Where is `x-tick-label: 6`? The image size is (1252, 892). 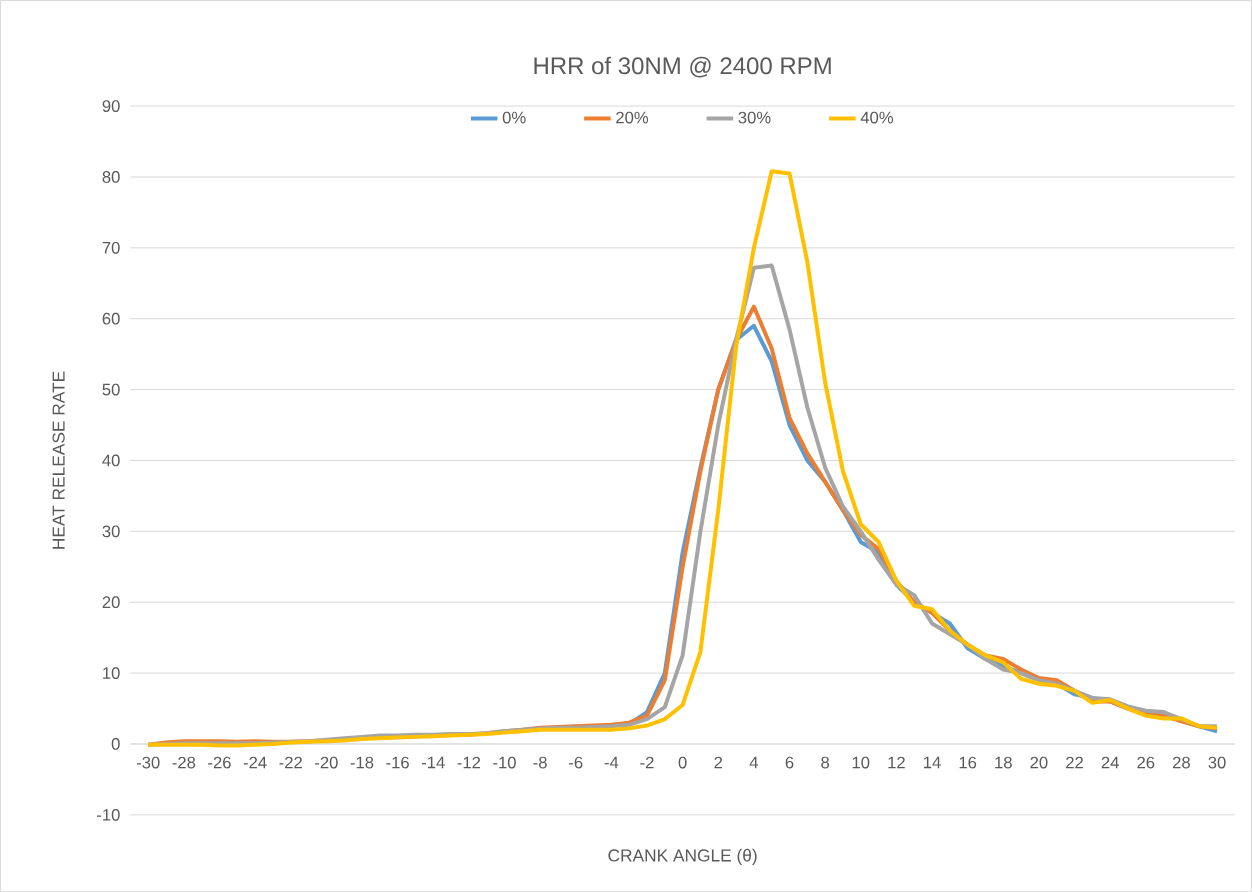
x-tick-label: 6 is located at coordinates (789, 762).